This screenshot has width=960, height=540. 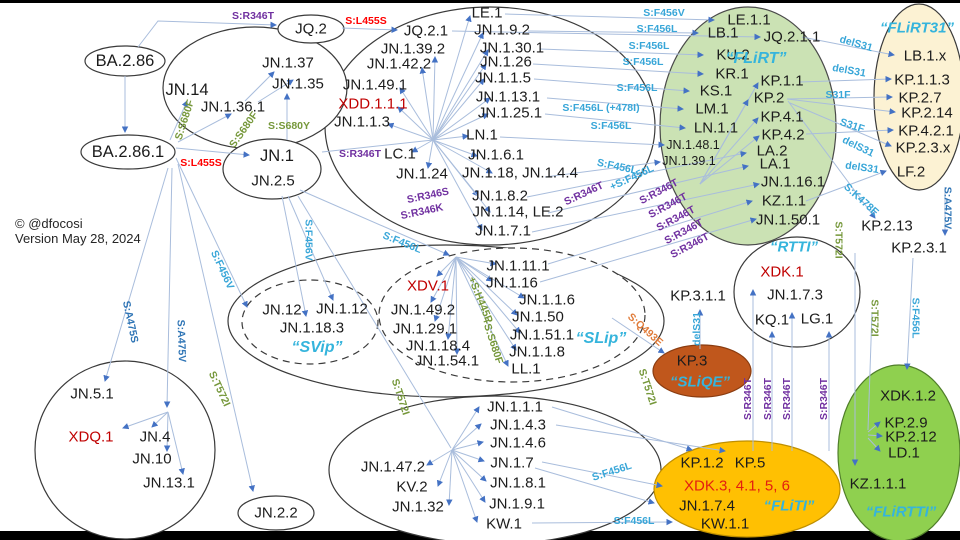 What do you see at coordinates (769, 98) in the screenshot?
I see `node-kp2: KP.2` at bounding box center [769, 98].